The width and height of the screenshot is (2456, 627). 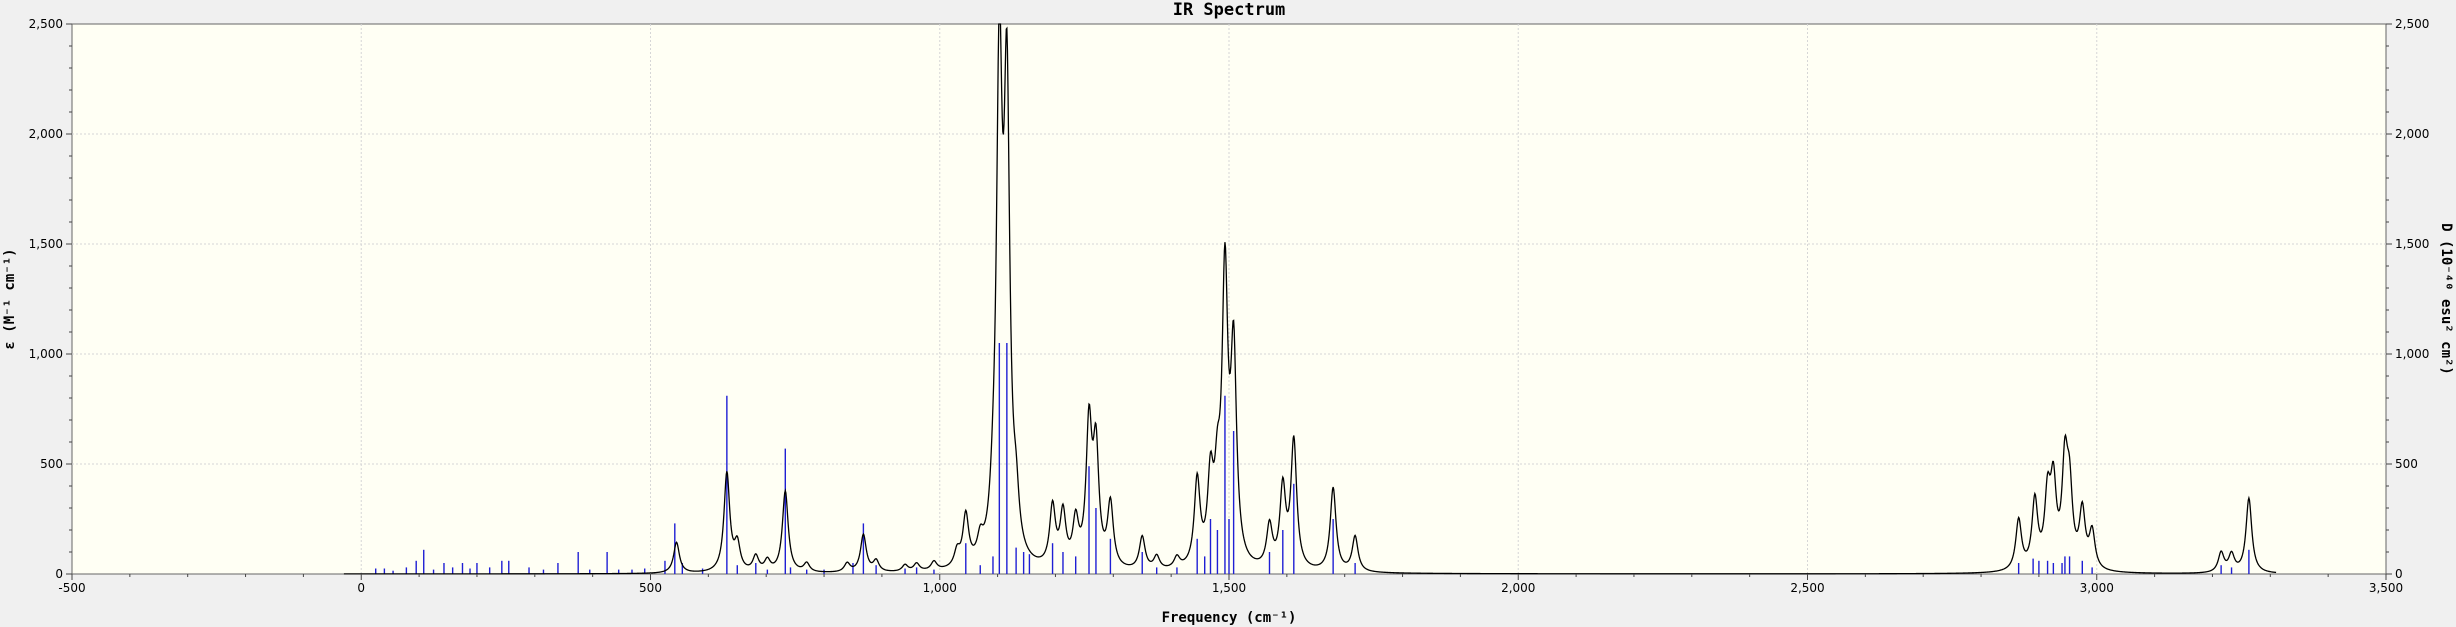 What do you see at coordinates (46, 354) in the screenshot?
I see `y-left-tick-label: 1,000` at bounding box center [46, 354].